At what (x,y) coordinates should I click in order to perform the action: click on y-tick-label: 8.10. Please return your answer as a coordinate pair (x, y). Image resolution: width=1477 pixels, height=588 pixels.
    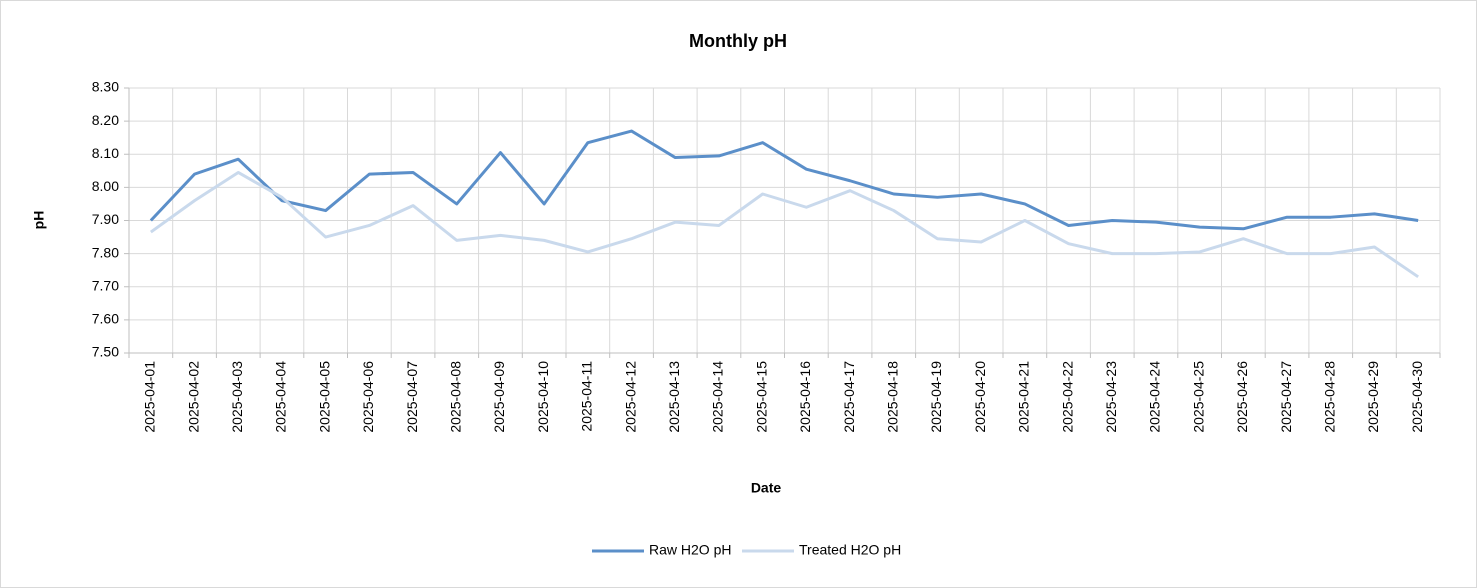
    Looking at the image, I should click on (105, 153).